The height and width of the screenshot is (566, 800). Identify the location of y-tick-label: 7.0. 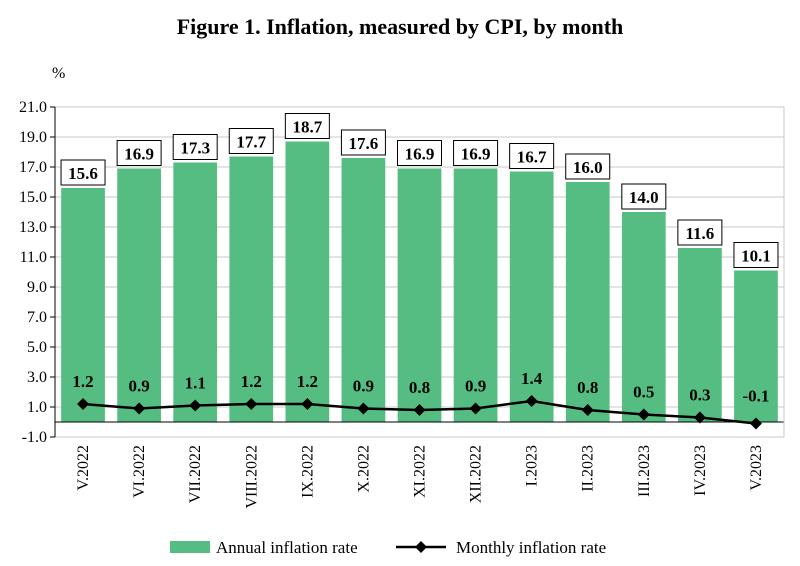
(37, 317).